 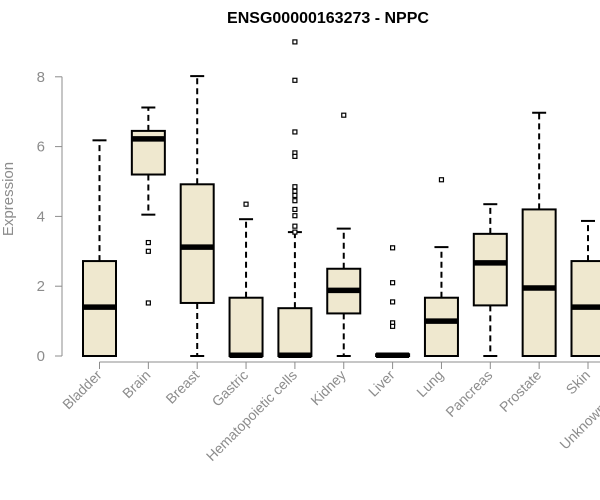 What do you see at coordinates (41, 356) in the screenshot?
I see `y-tick-label: 0` at bounding box center [41, 356].